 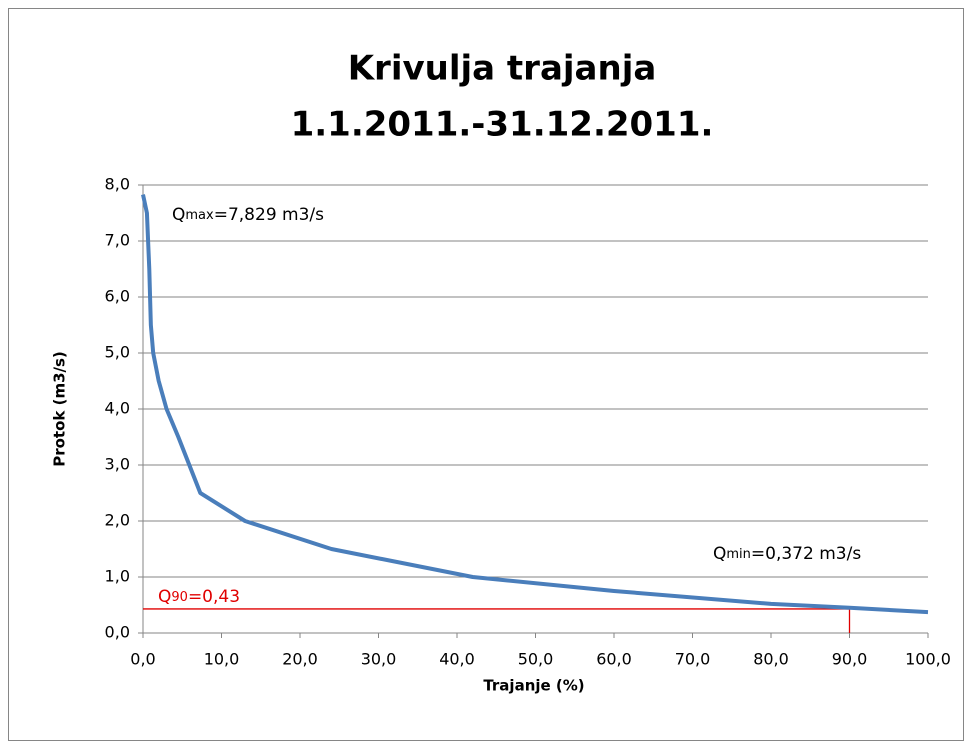 I want to click on annotation: Q90=0,43, so click(x=199, y=597).